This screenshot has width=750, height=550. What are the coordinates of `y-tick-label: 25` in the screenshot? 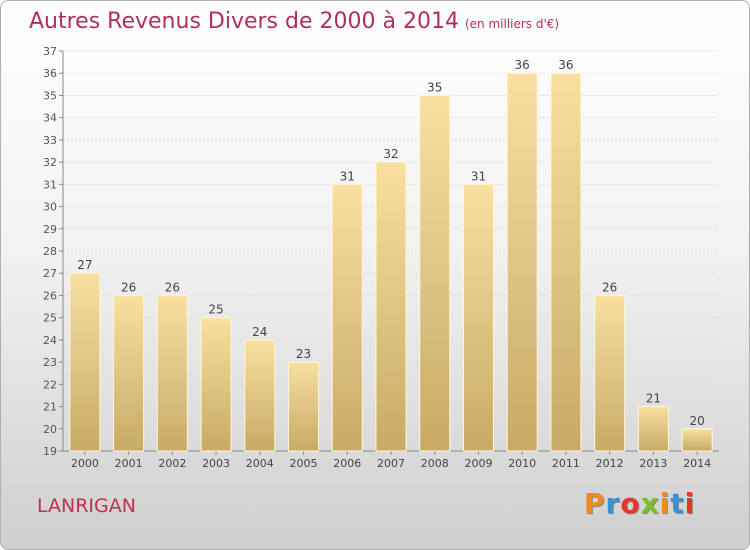 It's located at (50, 318).